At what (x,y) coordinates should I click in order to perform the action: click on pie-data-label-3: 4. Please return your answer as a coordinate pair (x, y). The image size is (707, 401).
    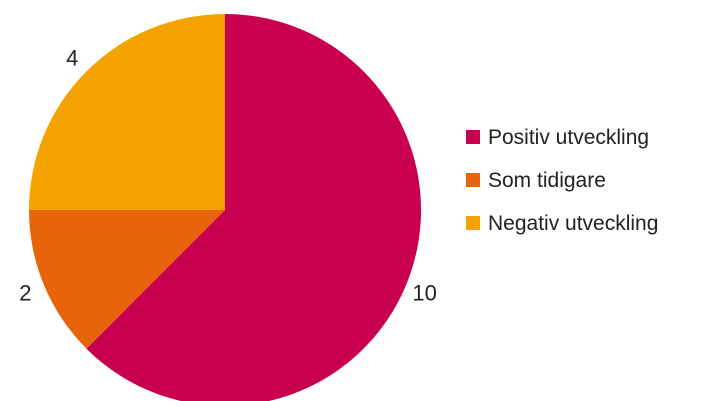
    Looking at the image, I should click on (72, 57).